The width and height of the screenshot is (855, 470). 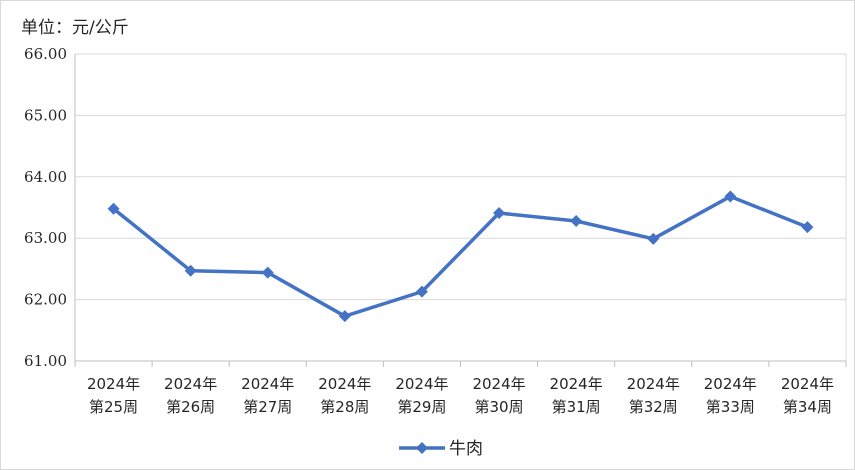 What do you see at coordinates (576, 407) in the screenshot?
I see `x-tick-label: 第31周` at bounding box center [576, 407].